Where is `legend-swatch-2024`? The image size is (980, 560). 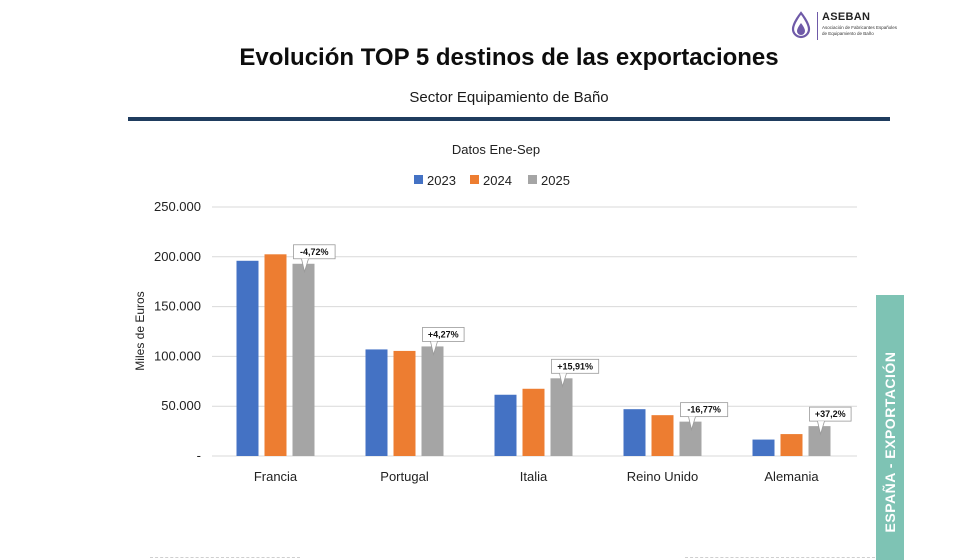
legend-swatch-2024 is located at coordinates (474, 179).